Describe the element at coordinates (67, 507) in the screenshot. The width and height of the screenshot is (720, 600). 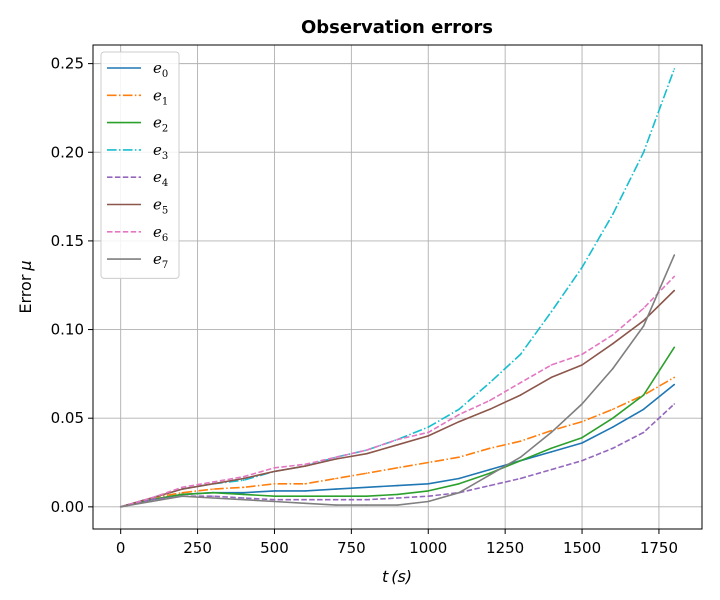
I see `y-tick-label: 0.00` at that location.